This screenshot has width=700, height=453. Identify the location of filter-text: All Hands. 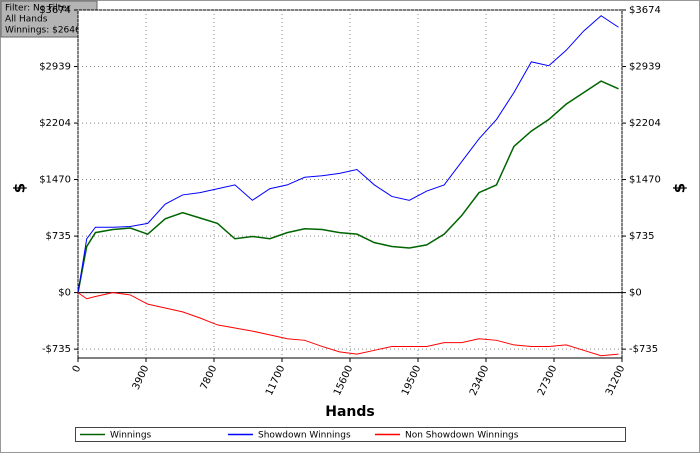
(26, 20).